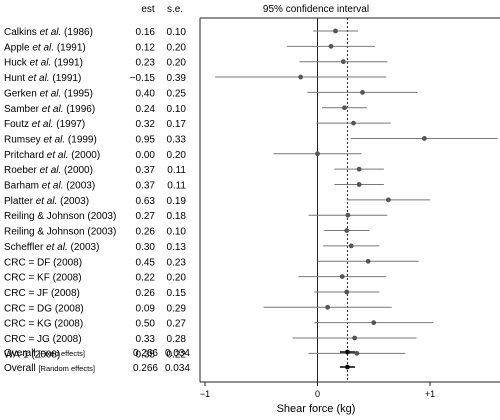  Describe the element at coordinates (177, 232) in the screenshot. I see `study-se-value: 0.10` at that location.